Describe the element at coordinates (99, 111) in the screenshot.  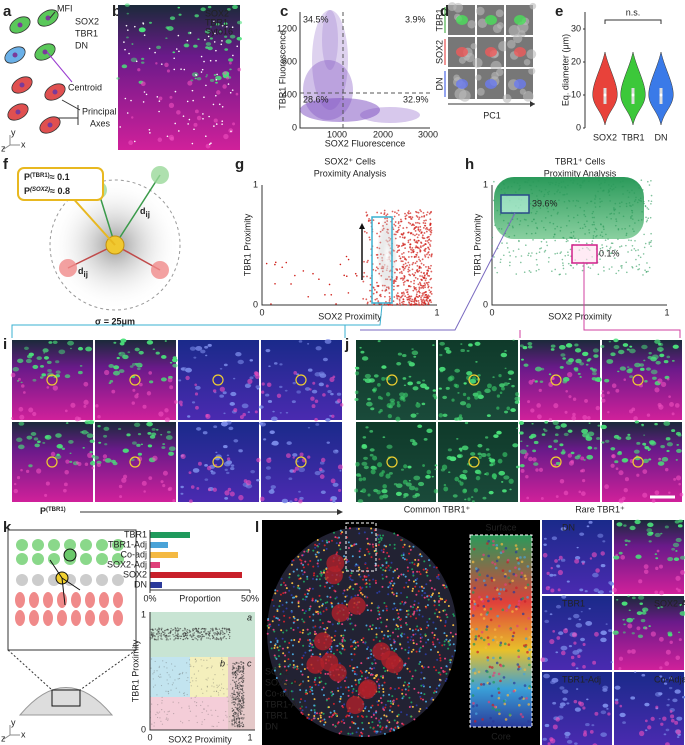
I see `label: Principal` at that location.